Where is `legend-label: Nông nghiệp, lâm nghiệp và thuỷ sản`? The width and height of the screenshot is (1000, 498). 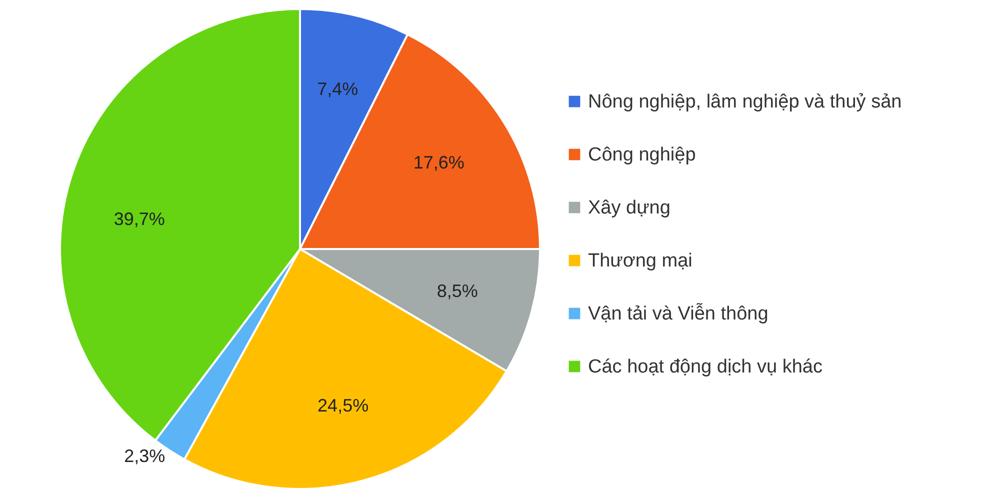
legend-label: Nông nghiệp, lâm nghiệp và thuỷ sản is located at coordinates (745, 102).